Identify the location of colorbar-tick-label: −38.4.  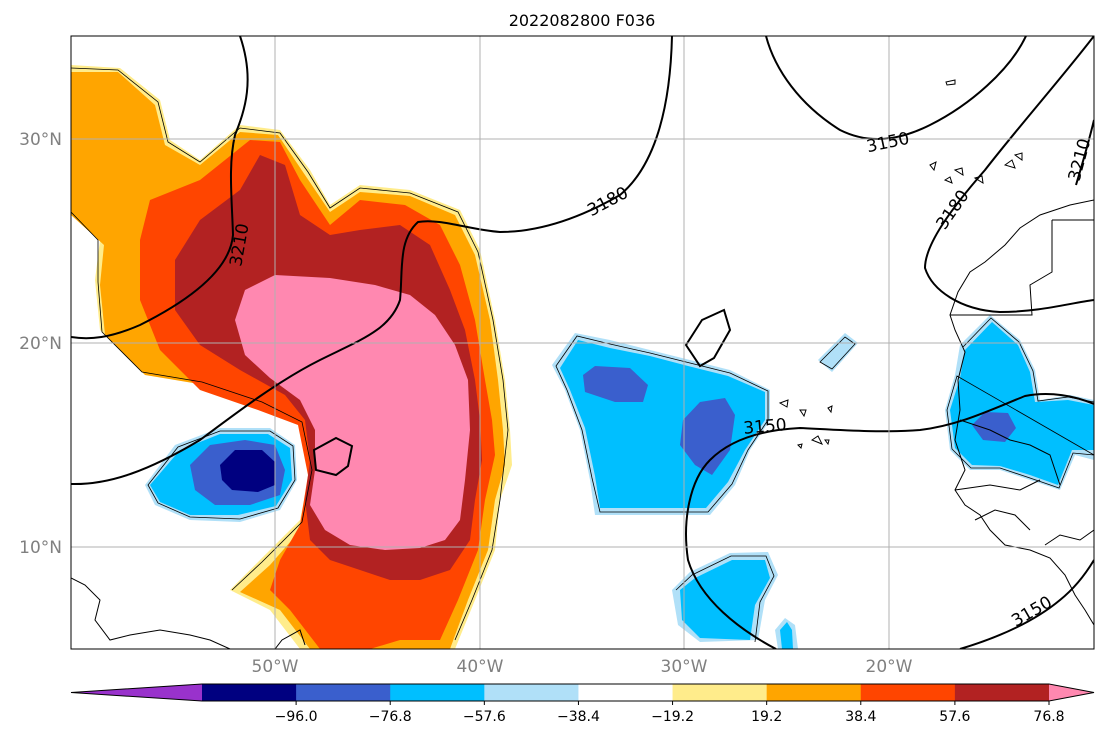
(578, 717).